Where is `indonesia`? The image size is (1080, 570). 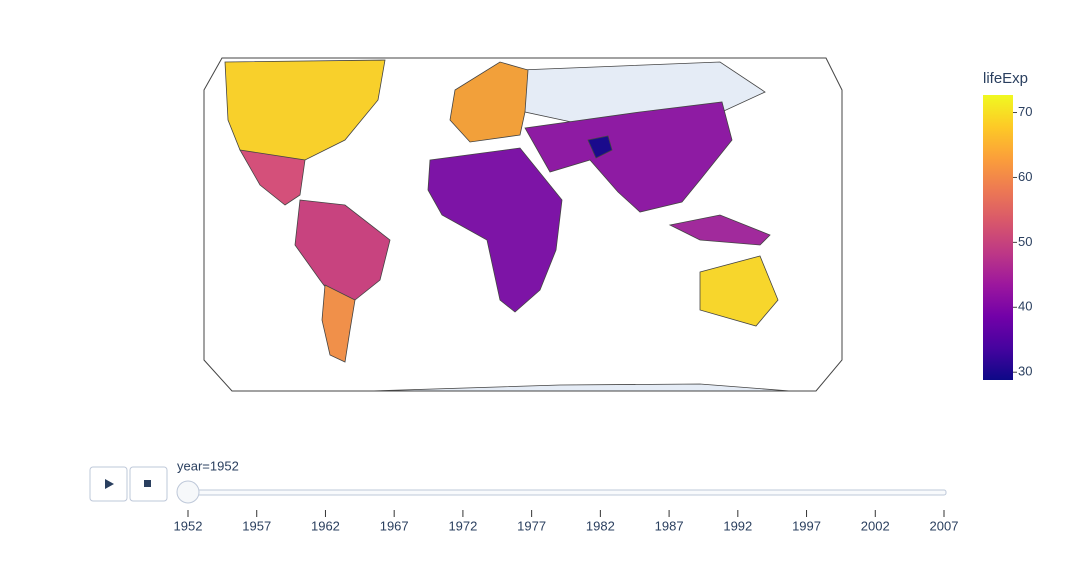 indonesia is located at coordinates (719, 230).